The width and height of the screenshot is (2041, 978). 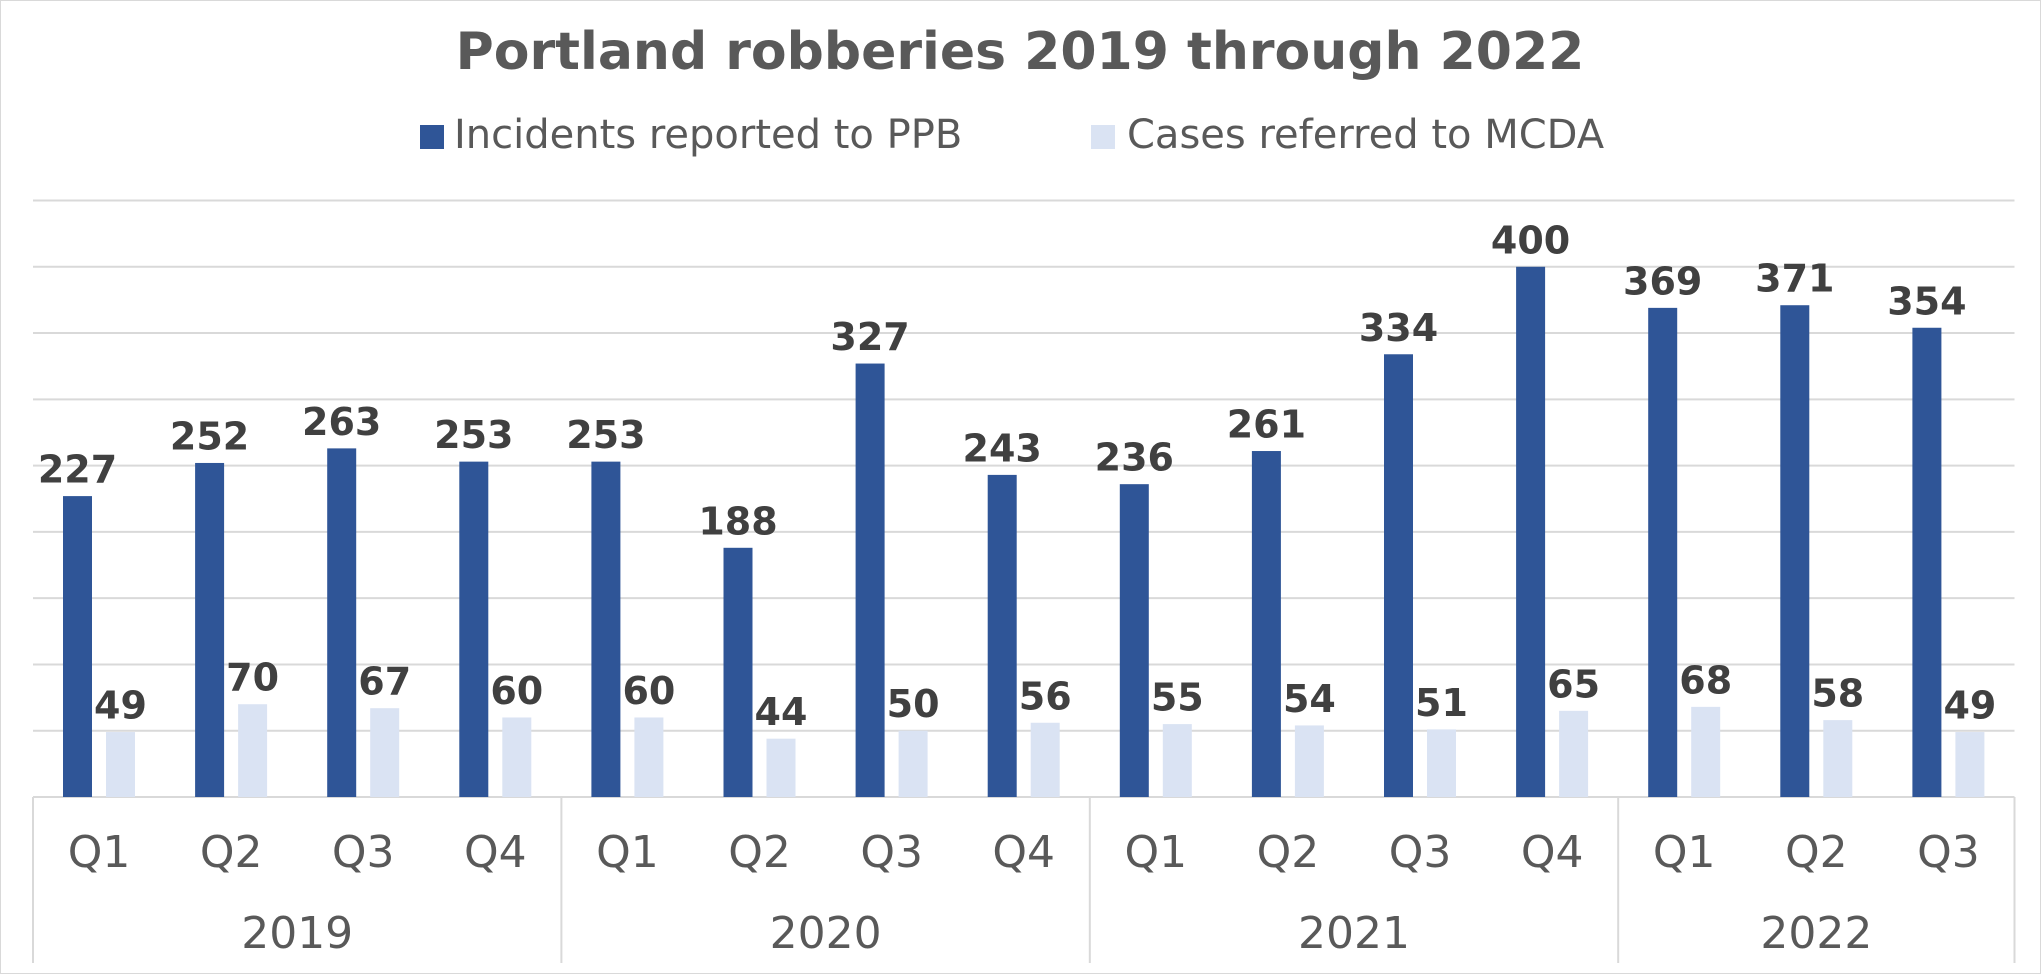 I want to click on data-label: 227, so click(x=77, y=470).